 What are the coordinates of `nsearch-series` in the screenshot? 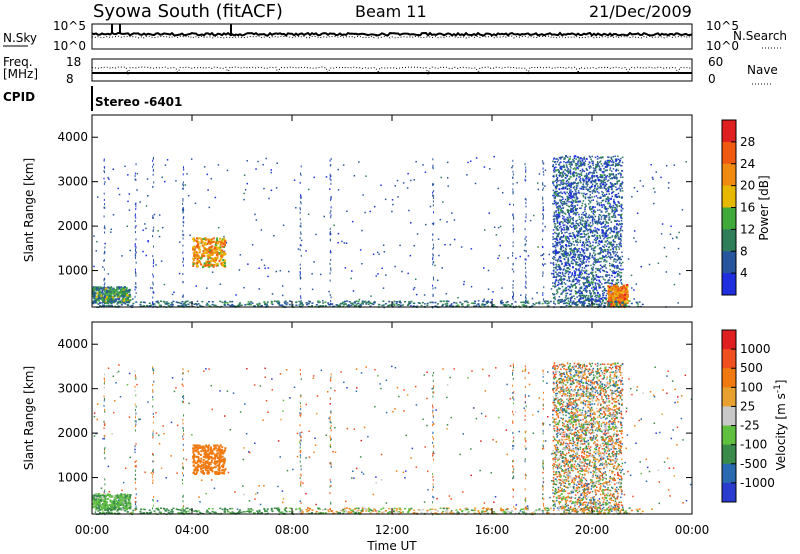 It's located at (392, 37).